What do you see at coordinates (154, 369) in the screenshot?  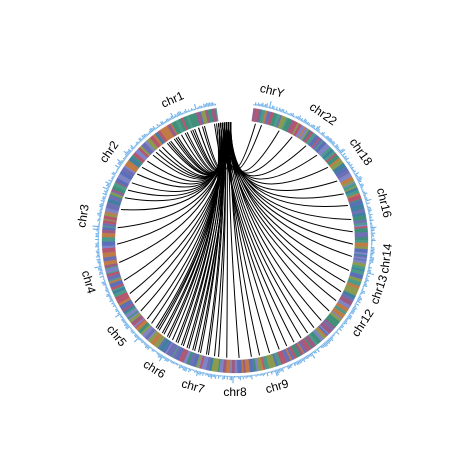 I see `chromosome-label-chr6: chr6` at bounding box center [154, 369].